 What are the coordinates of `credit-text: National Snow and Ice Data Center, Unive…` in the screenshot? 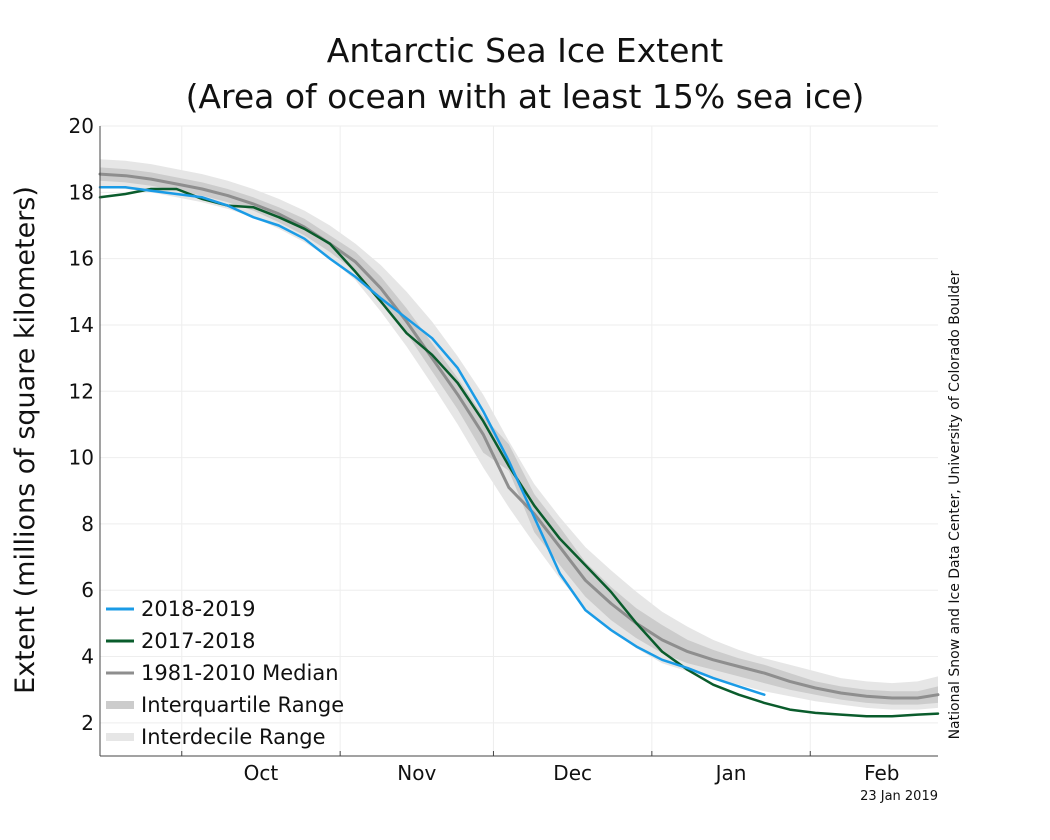 It's located at (955, 504).